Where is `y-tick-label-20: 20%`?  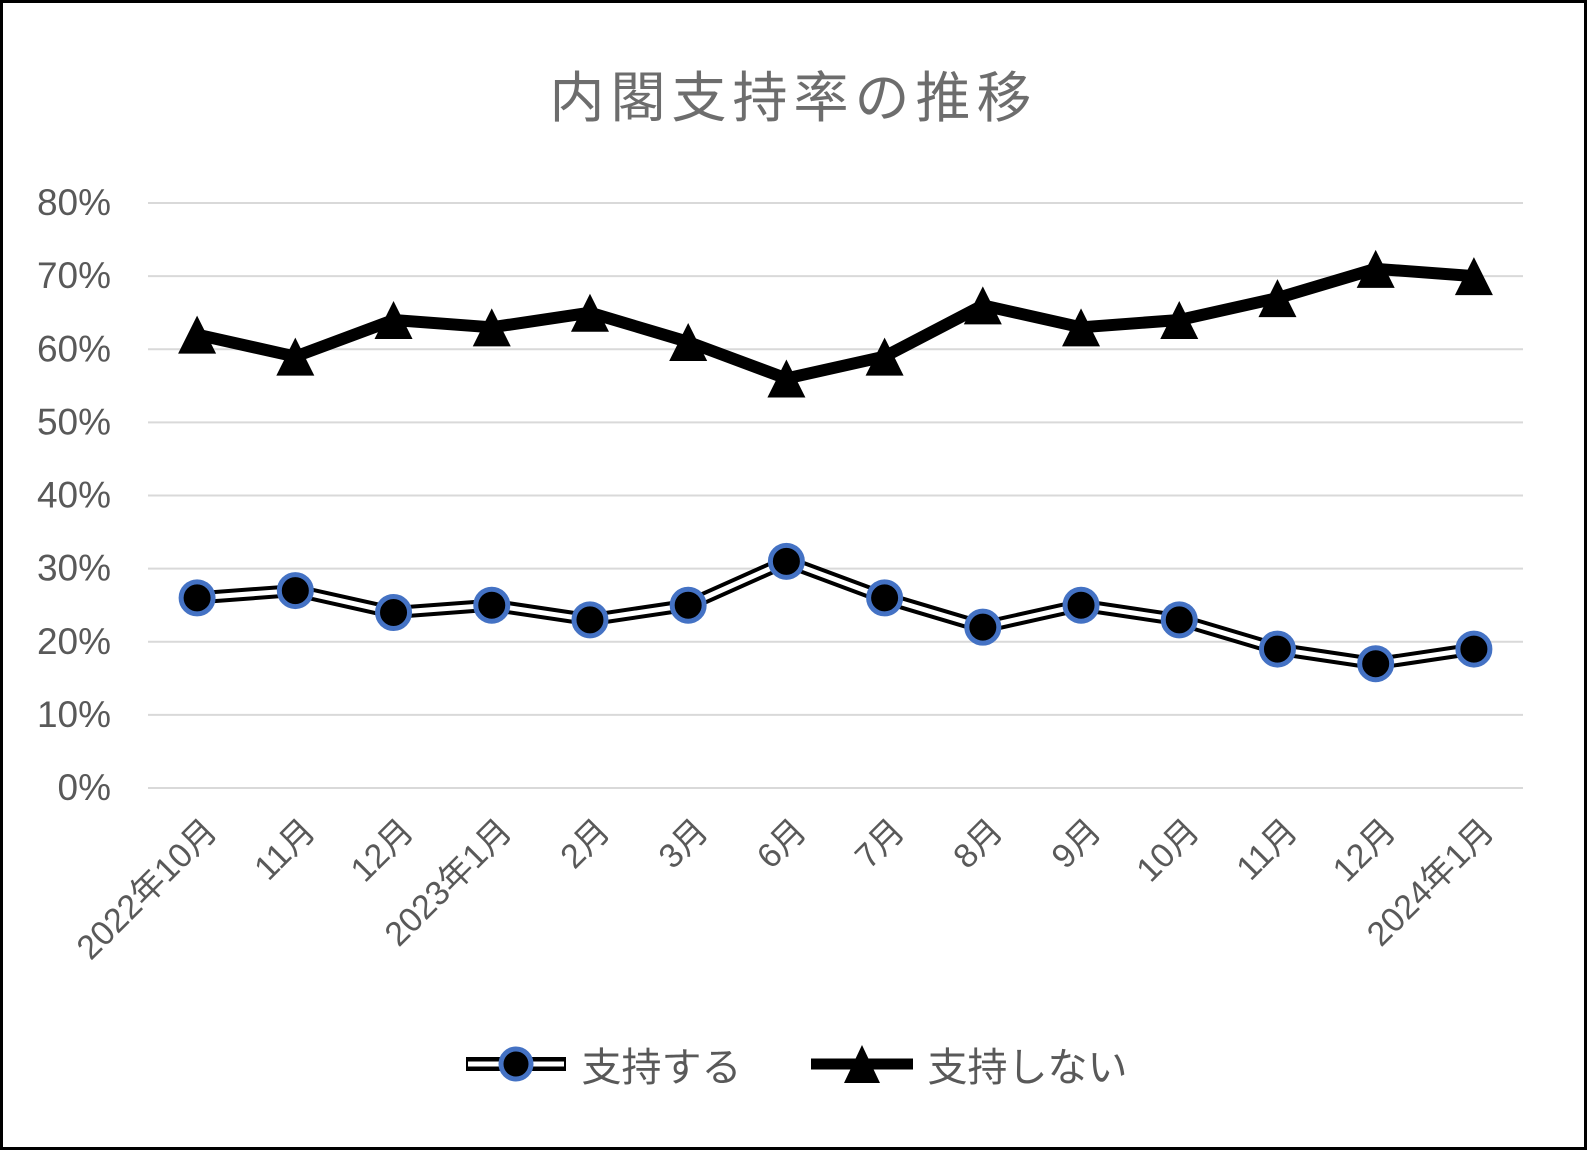 y-tick-label-20: 20% is located at coordinates (74, 641).